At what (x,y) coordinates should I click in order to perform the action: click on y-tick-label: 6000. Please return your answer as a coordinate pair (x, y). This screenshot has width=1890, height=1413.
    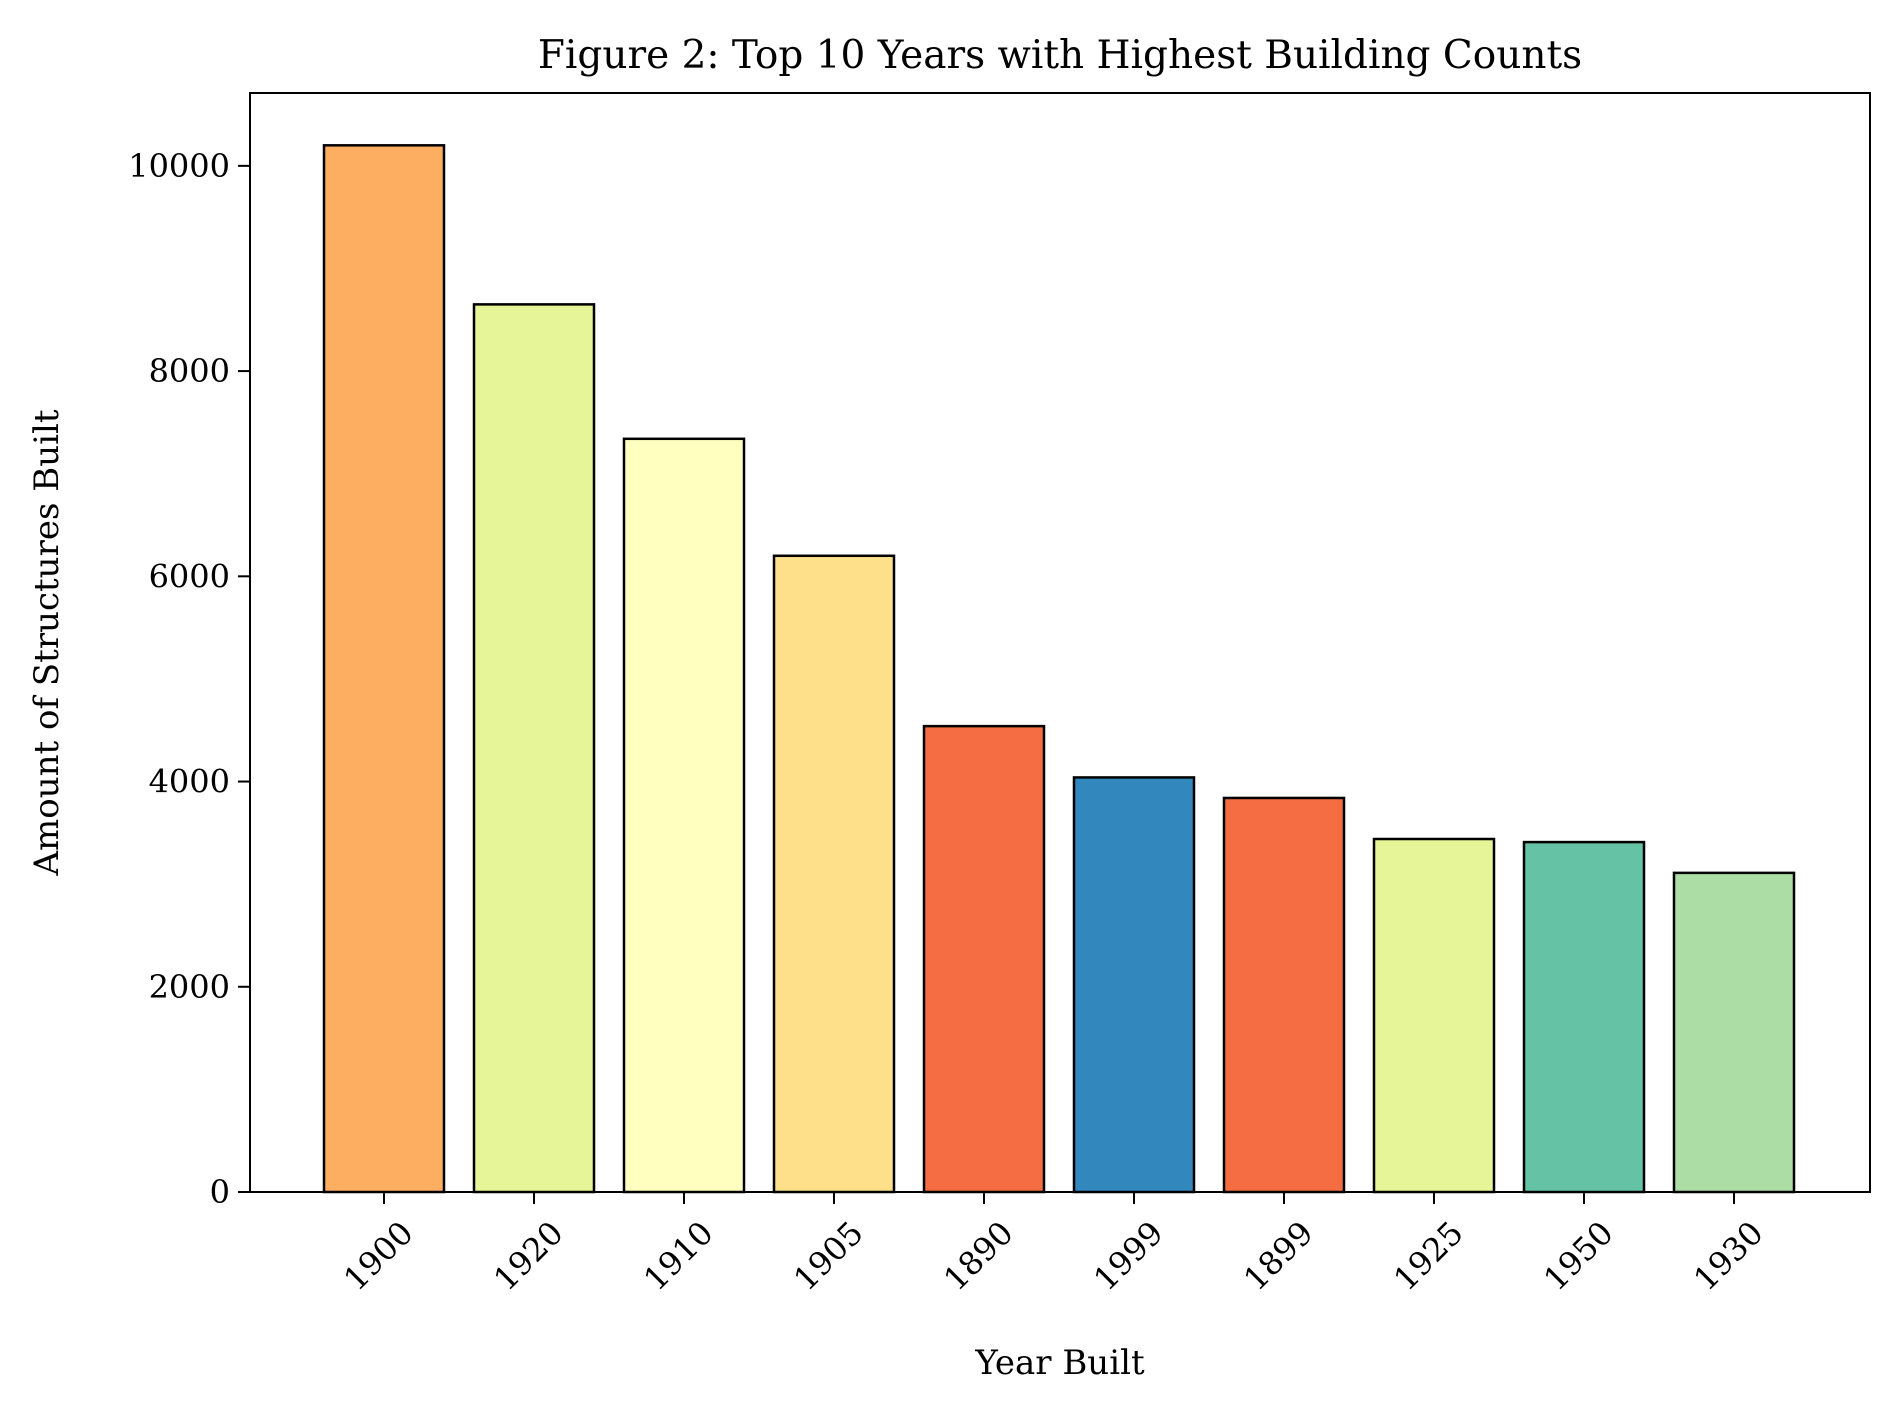
    Looking at the image, I should click on (189, 576).